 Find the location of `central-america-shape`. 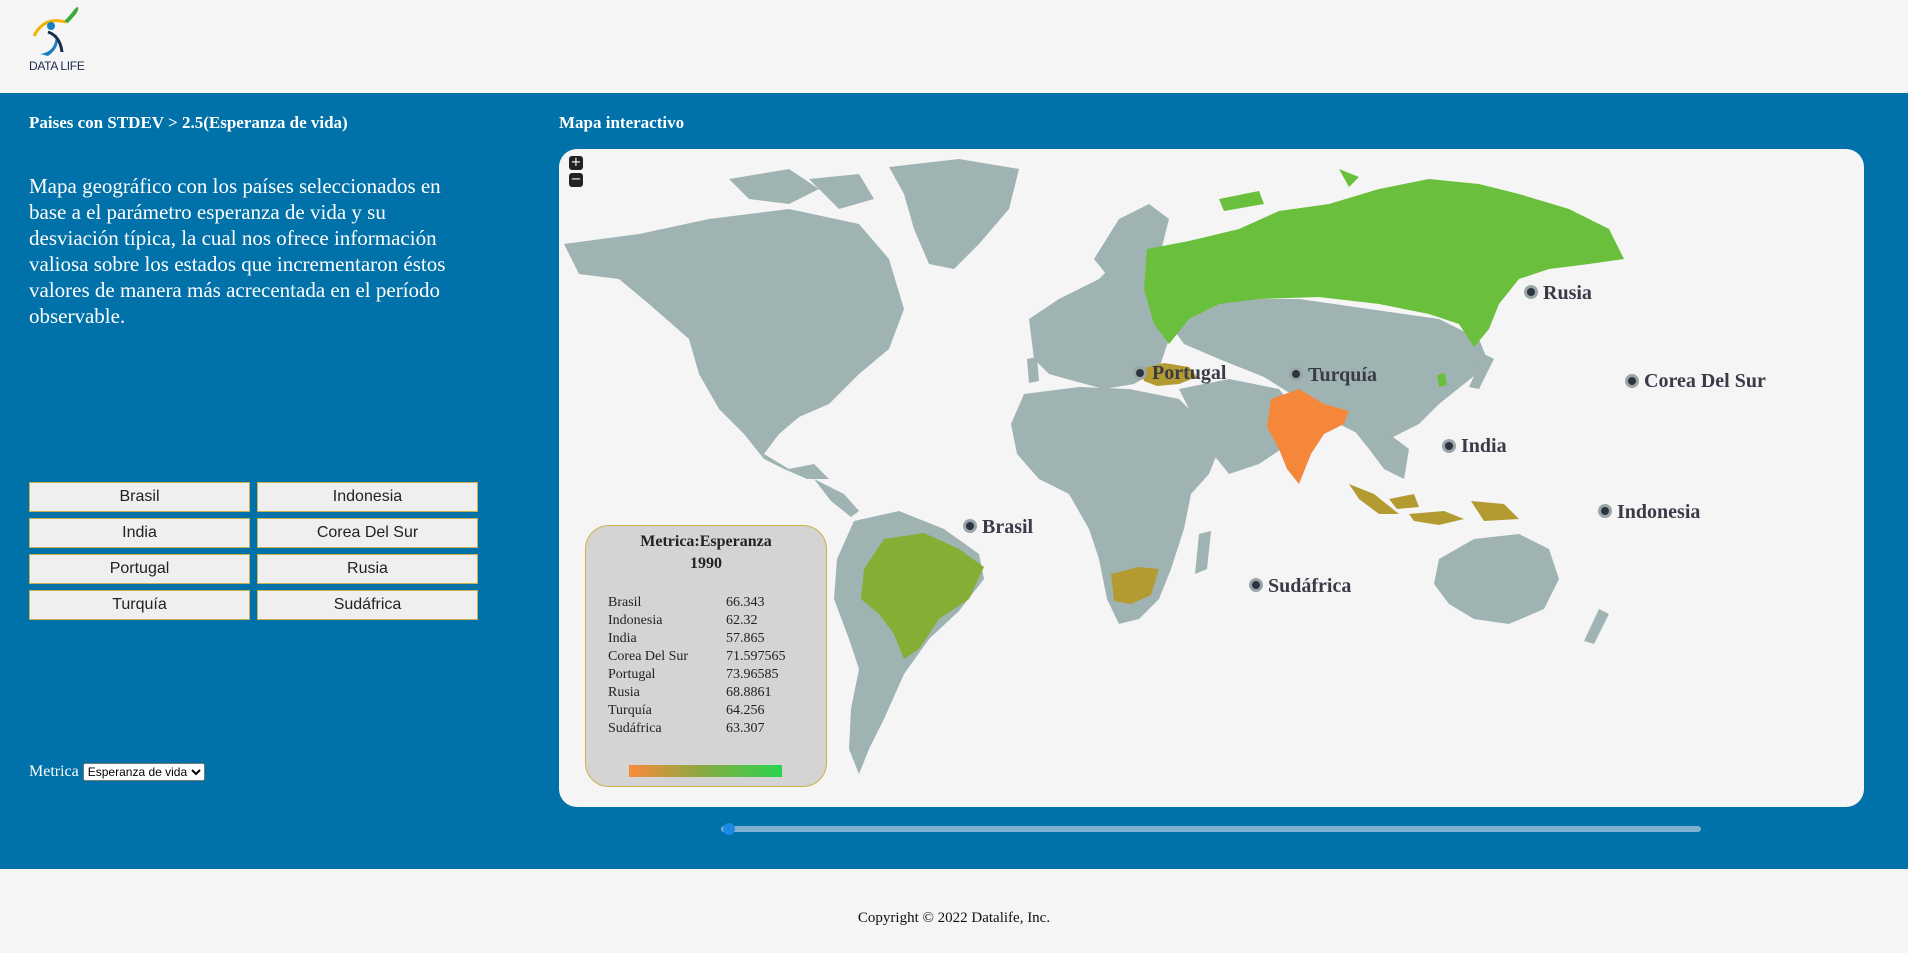

central-america-shape is located at coordinates (836, 498).